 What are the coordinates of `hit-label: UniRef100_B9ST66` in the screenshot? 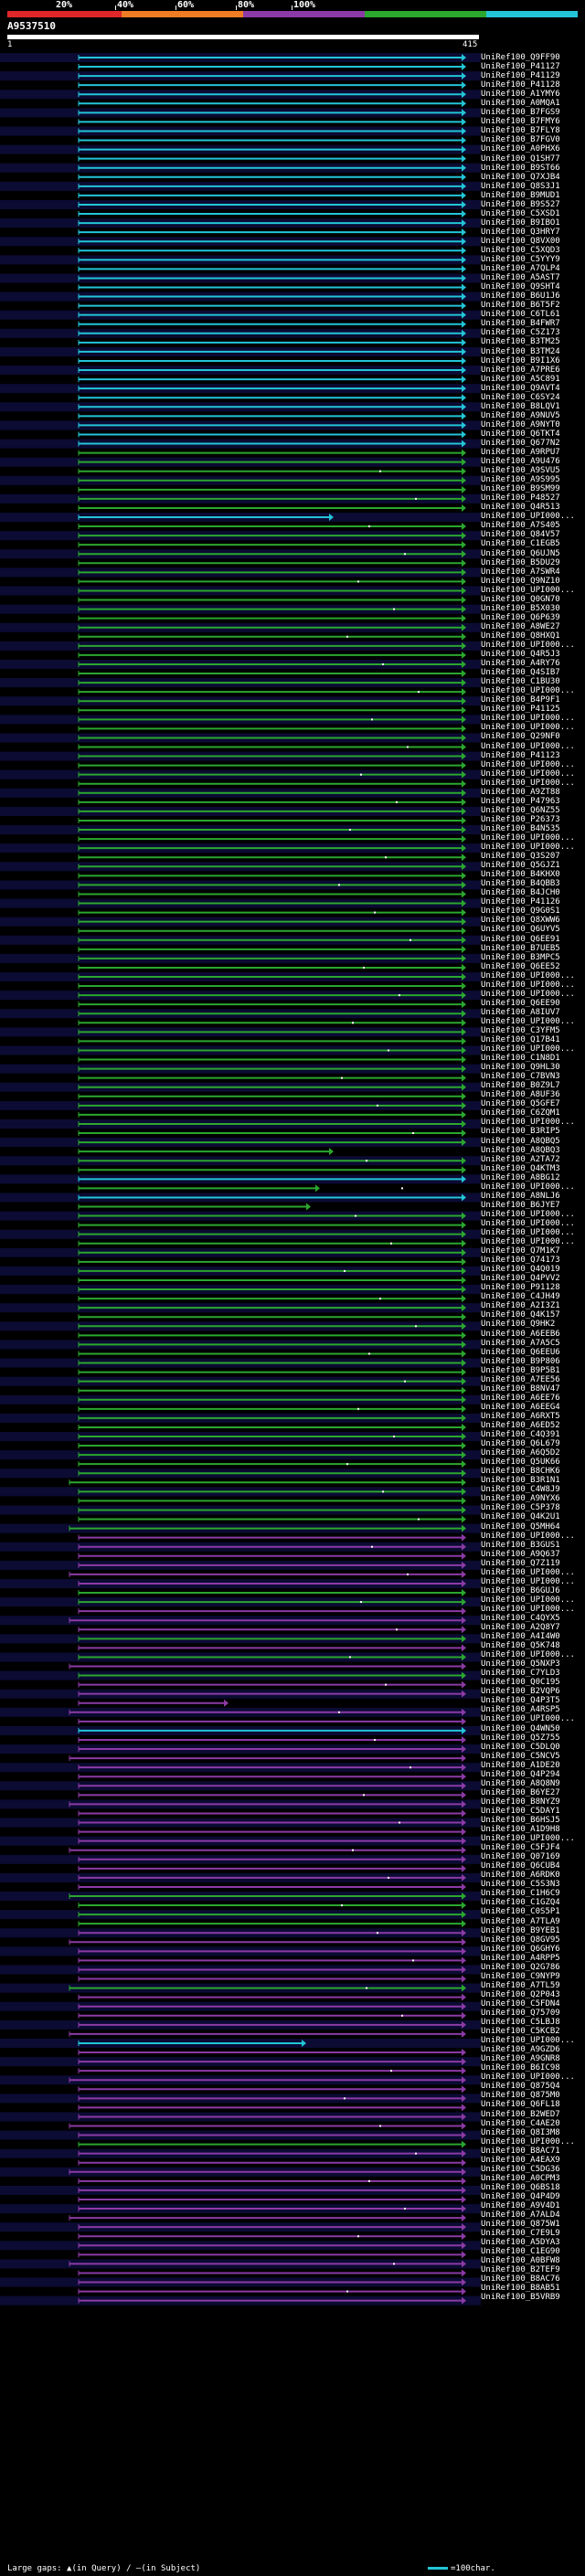 It's located at (520, 168).